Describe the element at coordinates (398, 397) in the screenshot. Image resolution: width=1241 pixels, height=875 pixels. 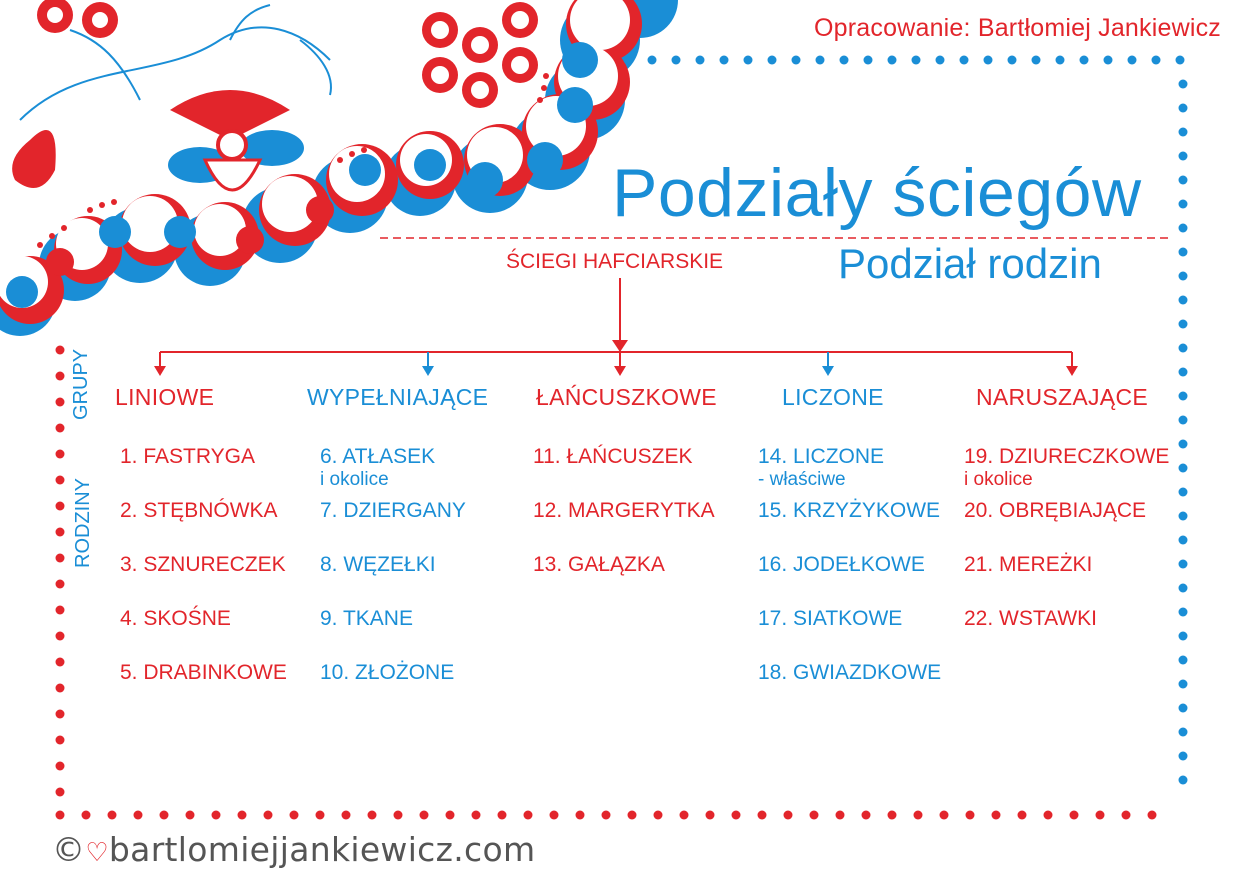
I see `group-heading: WYPEŁNIAJĄCE` at that location.